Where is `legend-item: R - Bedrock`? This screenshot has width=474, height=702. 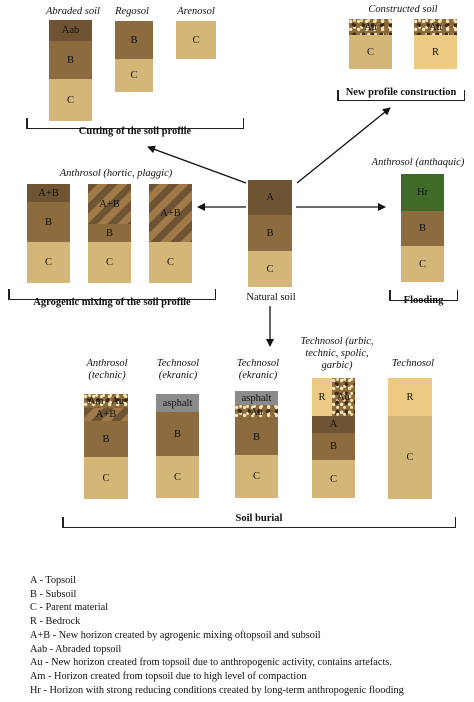 legend-item: R - Bedrock is located at coordinates (55, 622).